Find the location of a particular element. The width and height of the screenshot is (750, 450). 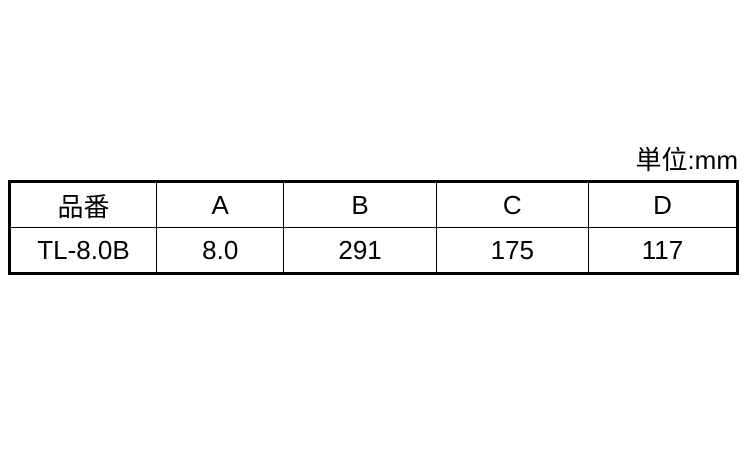

header-cell: 品番 is located at coordinates (83, 204).